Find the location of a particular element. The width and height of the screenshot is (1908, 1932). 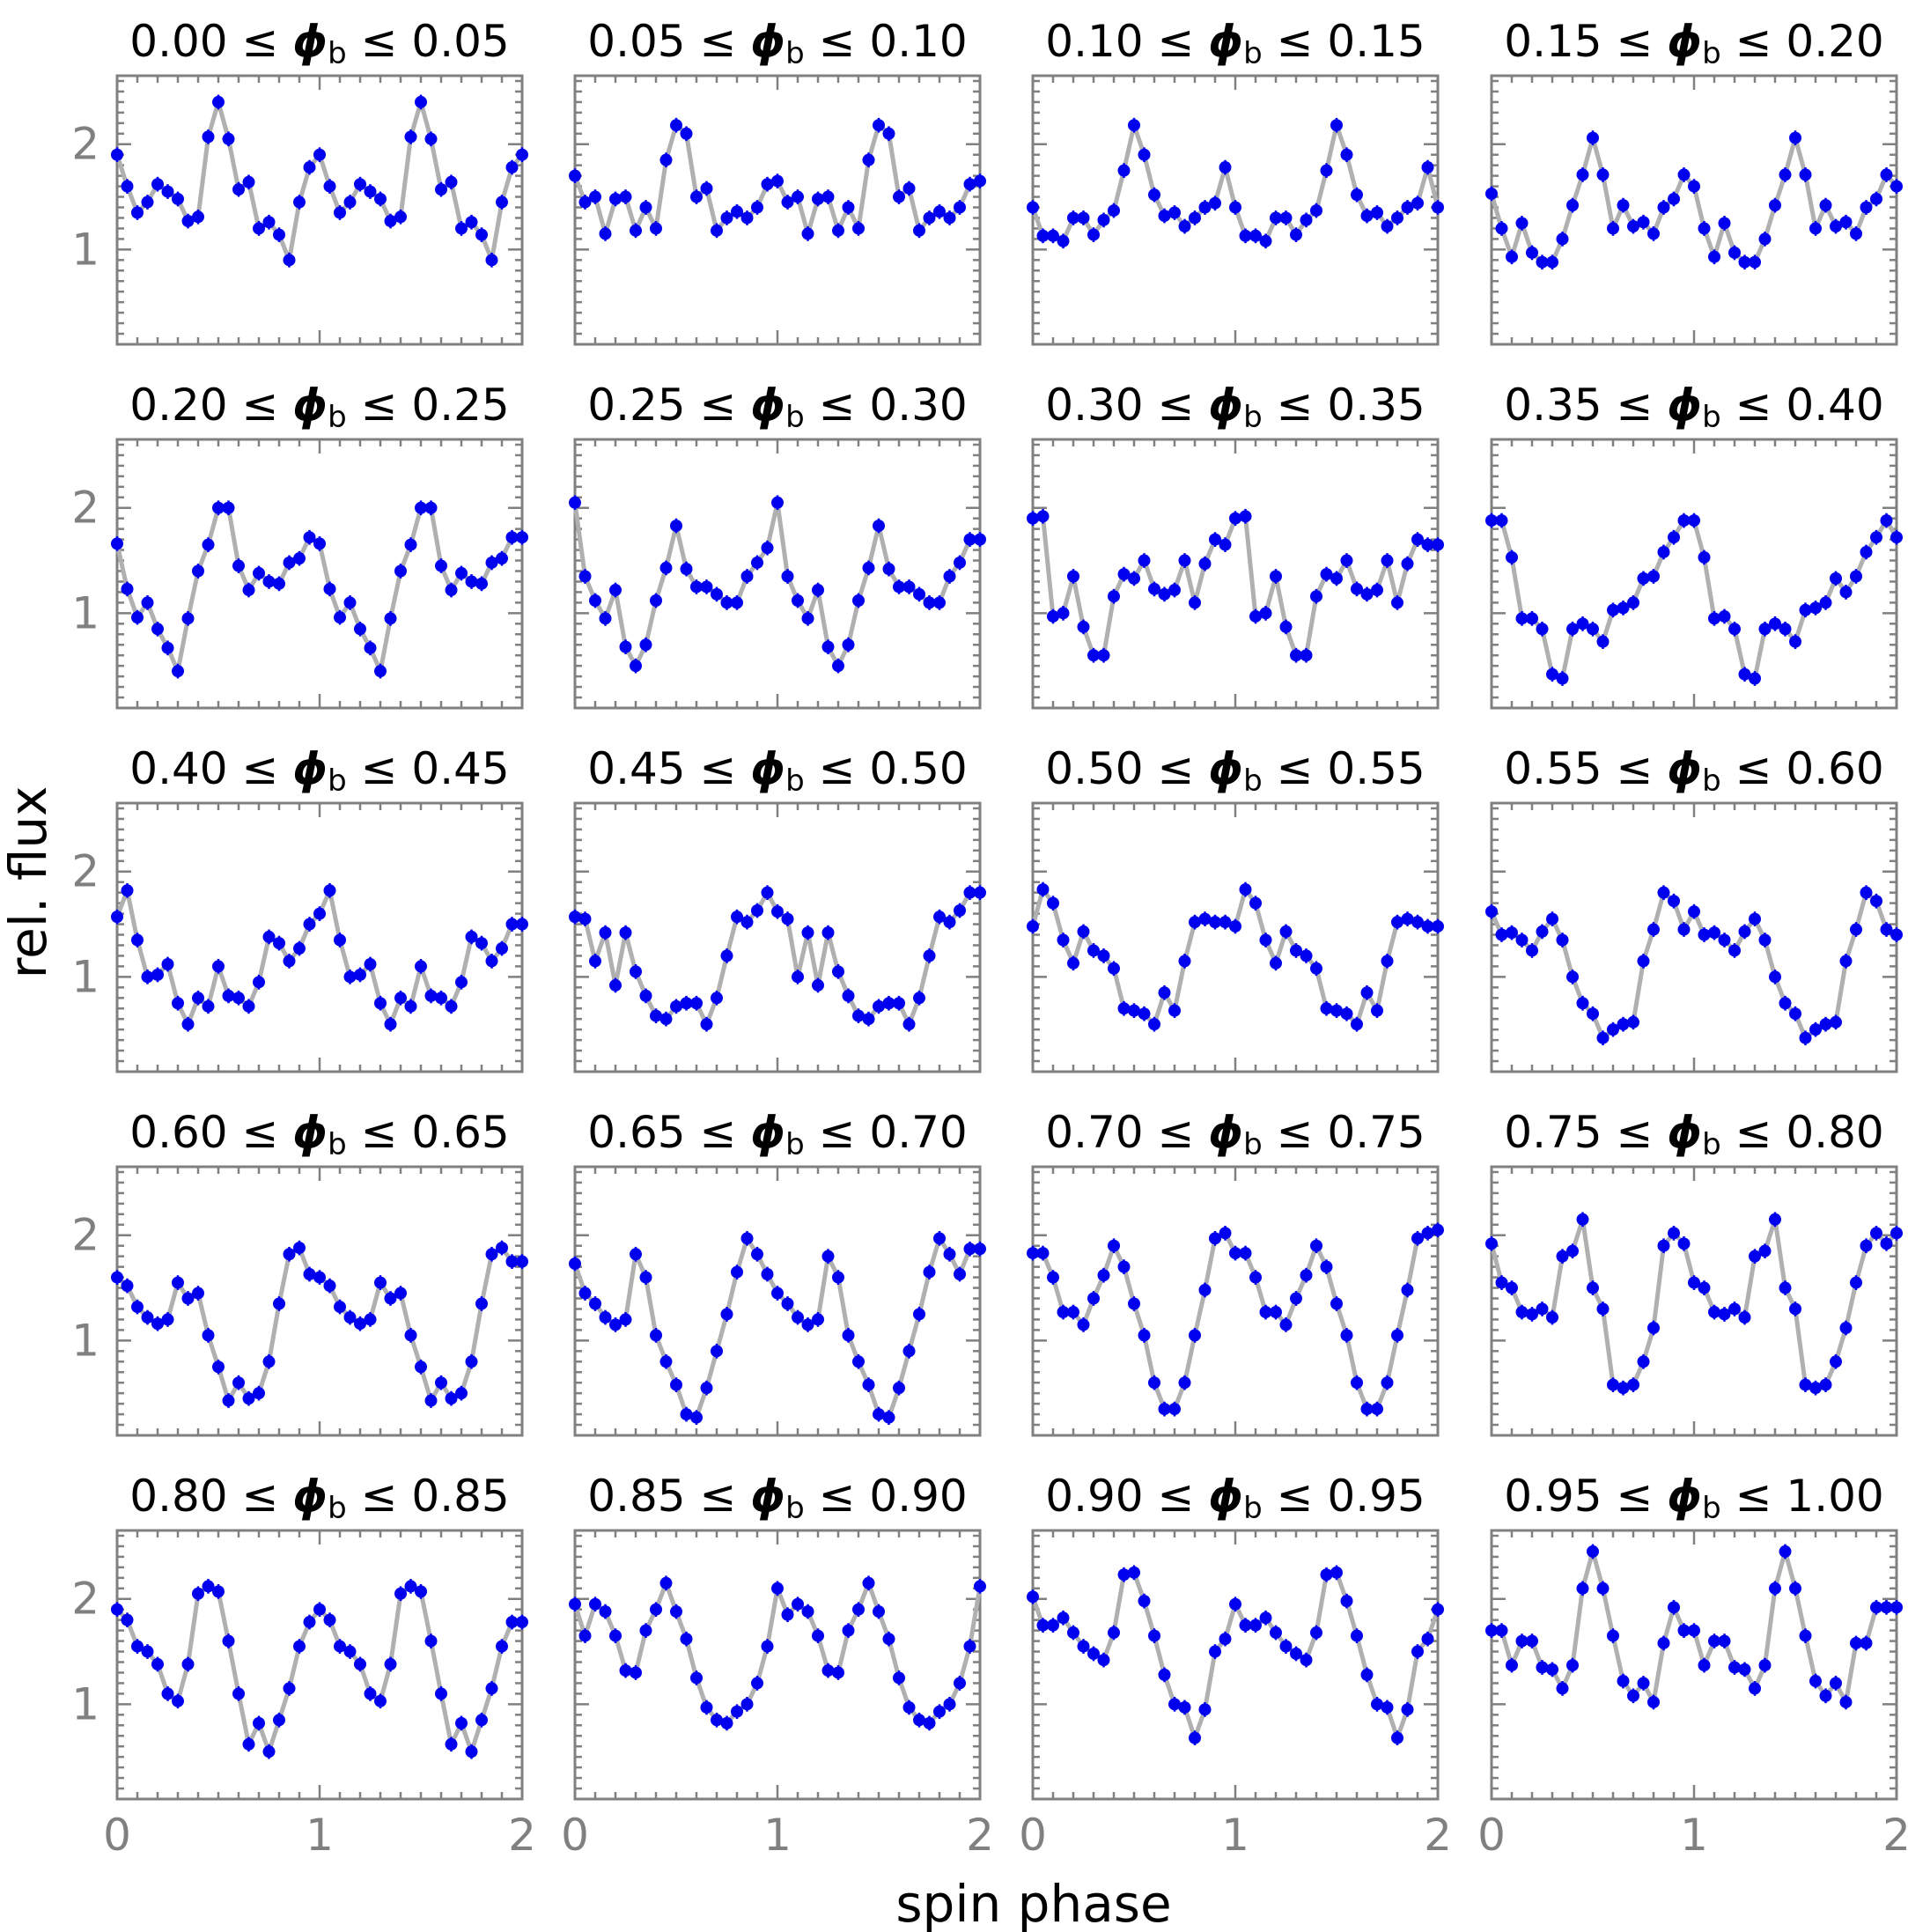

panel-title: 0.10 ≤ ϕb ≤ 0.15 is located at coordinates (1235, 43).